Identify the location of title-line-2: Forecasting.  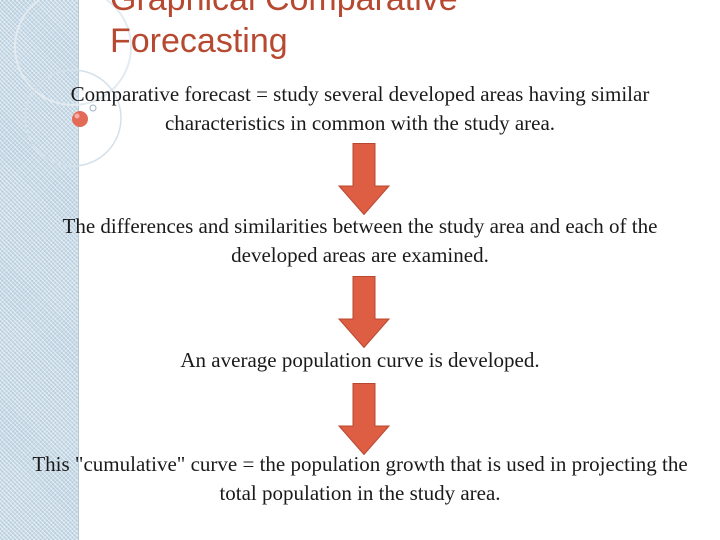
(199, 41).